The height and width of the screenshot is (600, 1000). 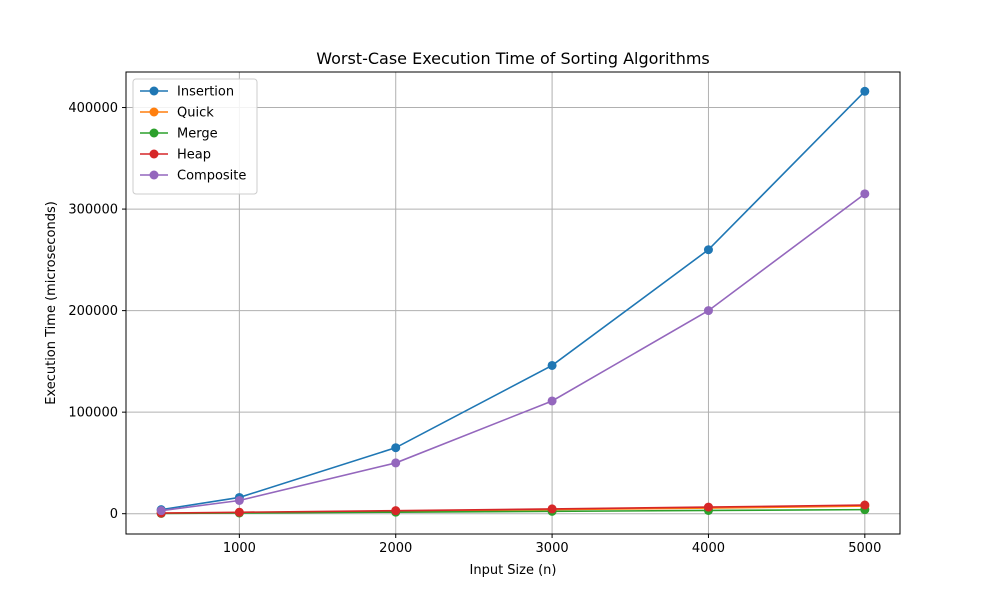 I want to click on legend-label: Insertion, so click(x=205, y=92).